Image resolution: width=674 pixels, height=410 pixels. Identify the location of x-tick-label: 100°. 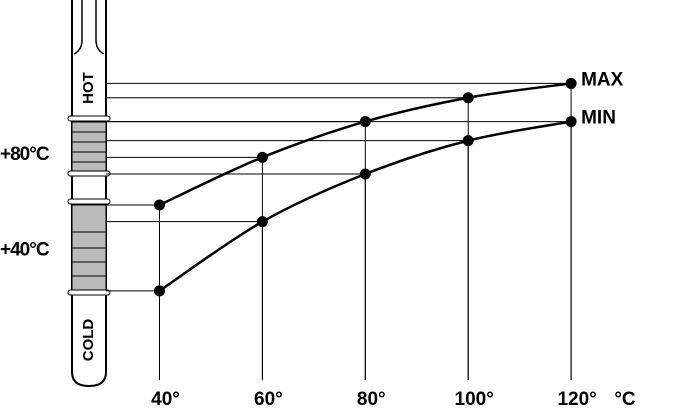
(474, 399).